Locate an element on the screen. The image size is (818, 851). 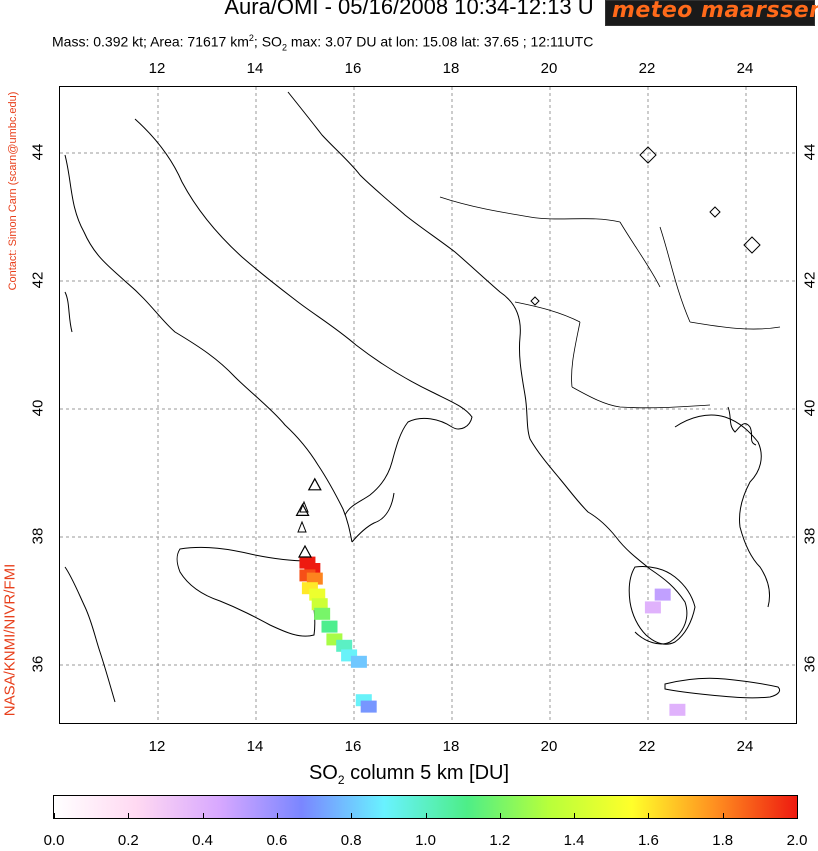
lon-tick-bottom-22: 22 is located at coordinates (647, 746).